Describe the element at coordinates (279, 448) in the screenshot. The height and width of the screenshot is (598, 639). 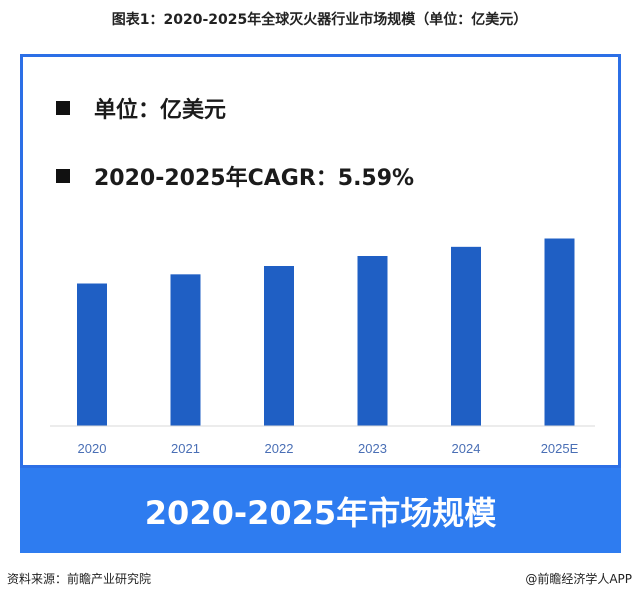
I see `x-tick-label-2022: 2022` at that location.